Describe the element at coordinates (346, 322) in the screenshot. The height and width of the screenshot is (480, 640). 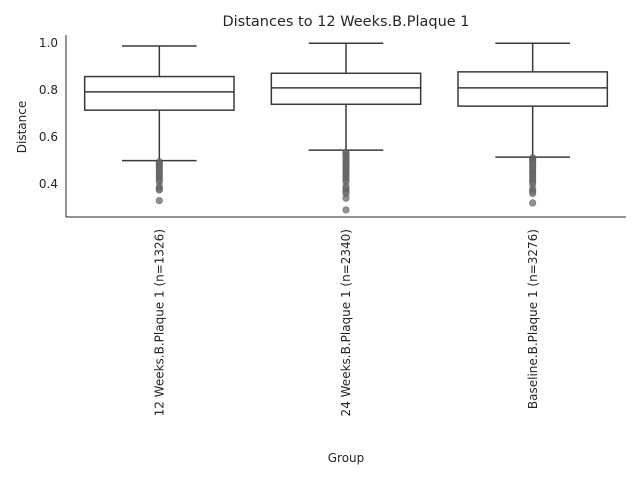
I see `x-tick-label: 24 Weeks.B.Plaque 1 (n=2340)` at that location.